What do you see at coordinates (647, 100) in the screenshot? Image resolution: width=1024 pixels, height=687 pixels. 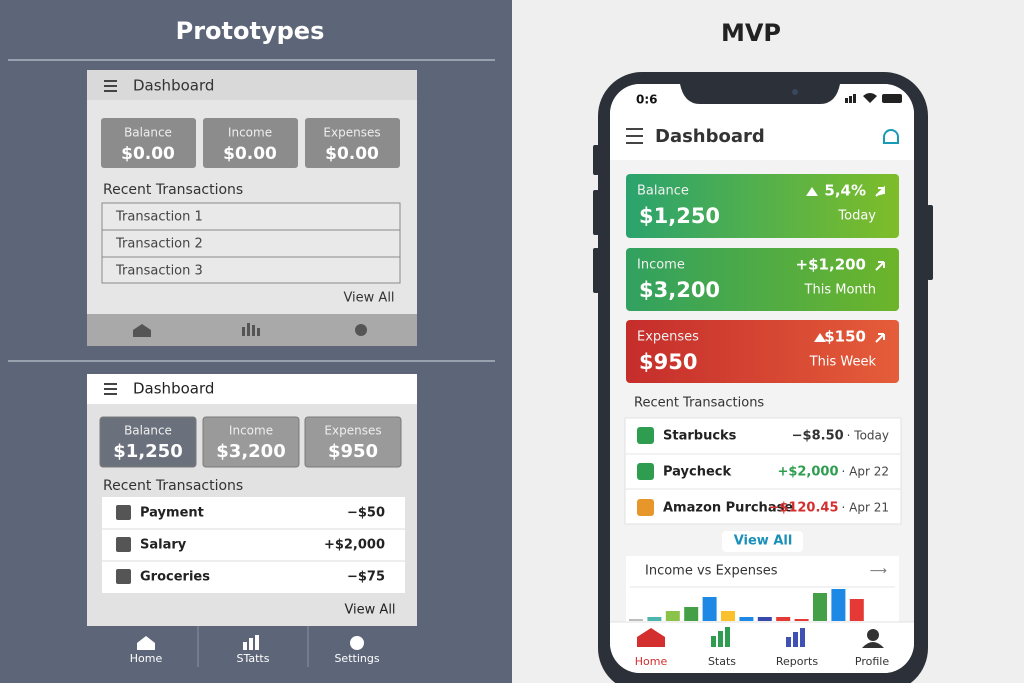 I see `status-time: 0:6` at bounding box center [647, 100].